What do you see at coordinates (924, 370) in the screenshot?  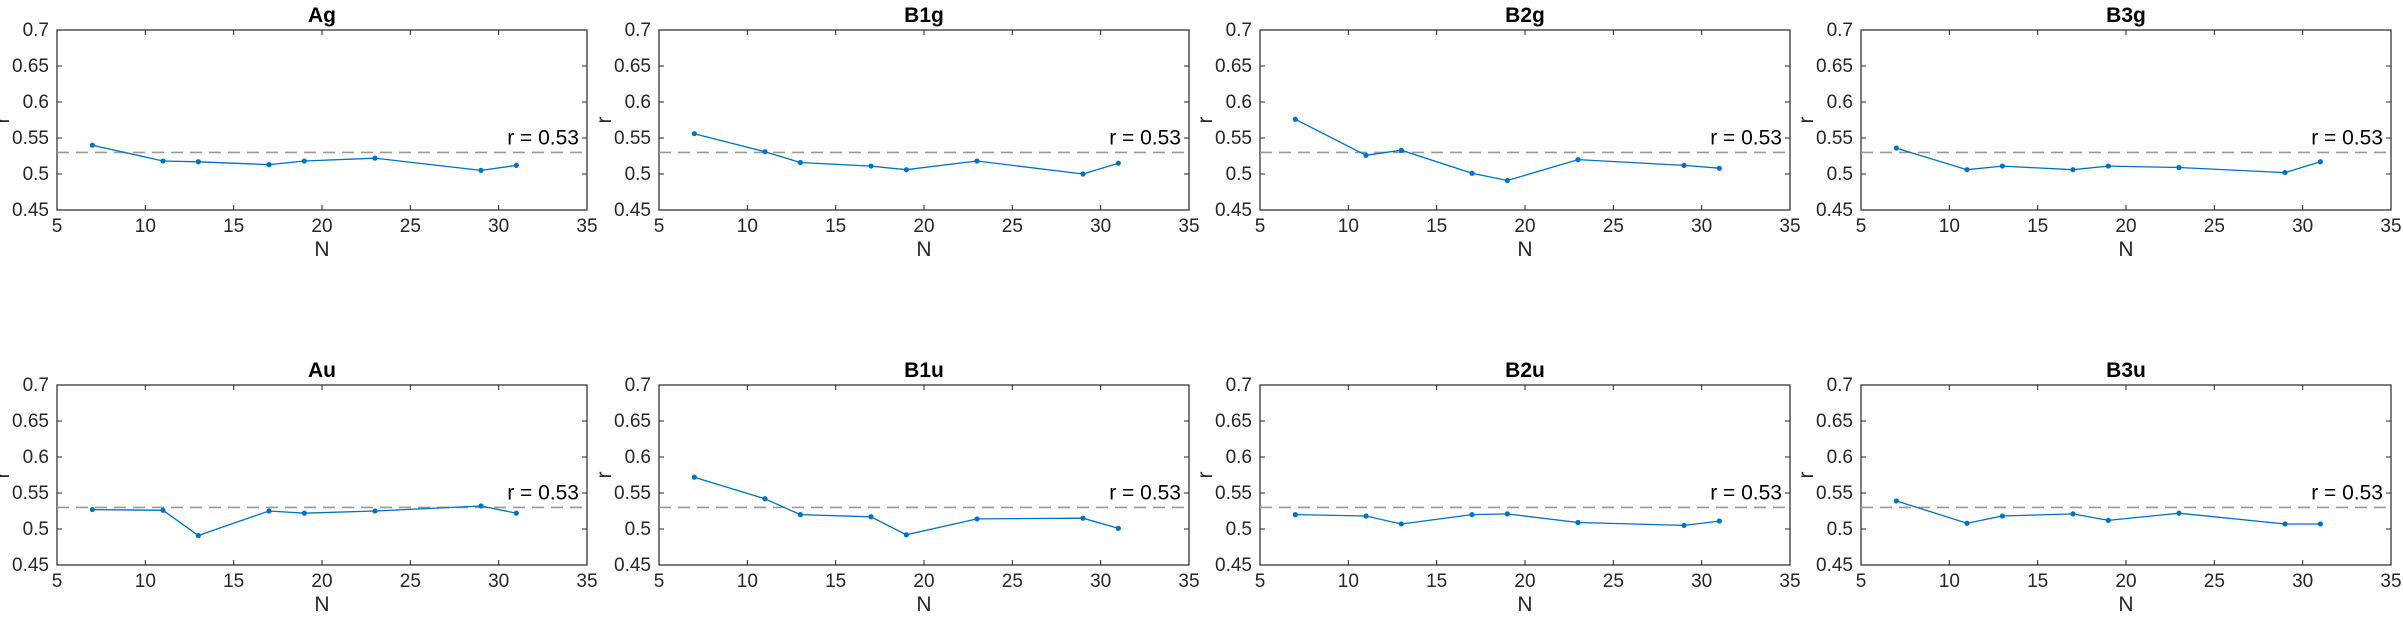 I see `subplot-title: B1u` at bounding box center [924, 370].